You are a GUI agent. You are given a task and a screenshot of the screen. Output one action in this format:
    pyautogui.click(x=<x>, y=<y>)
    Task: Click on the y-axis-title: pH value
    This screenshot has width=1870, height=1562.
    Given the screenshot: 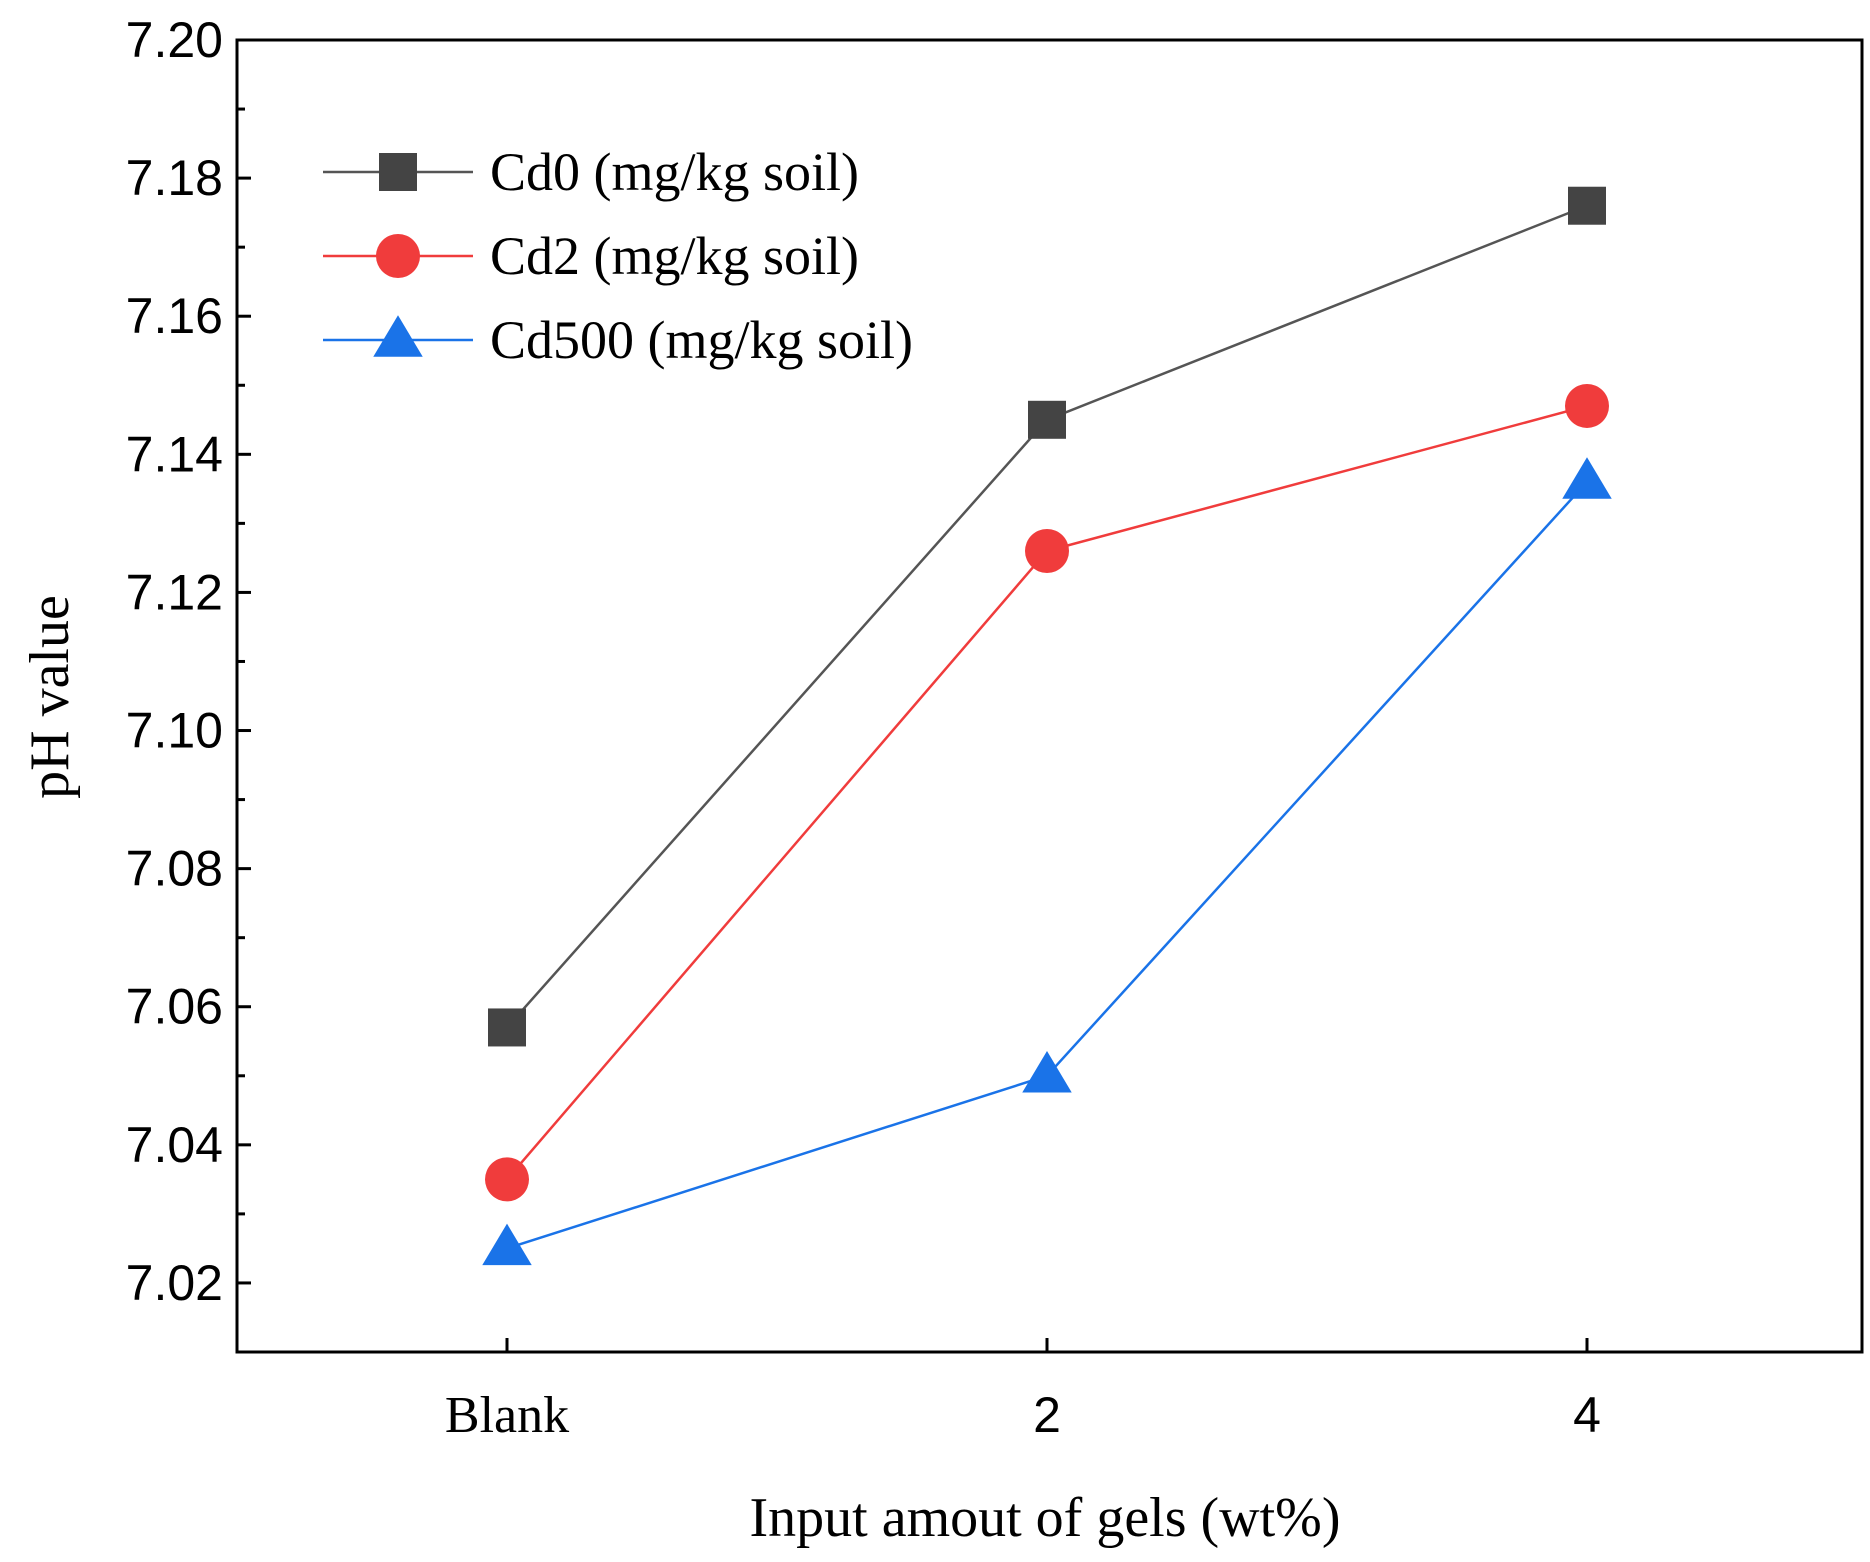 What is the action you would take?
    pyautogui.click(x=50, y=697)
    